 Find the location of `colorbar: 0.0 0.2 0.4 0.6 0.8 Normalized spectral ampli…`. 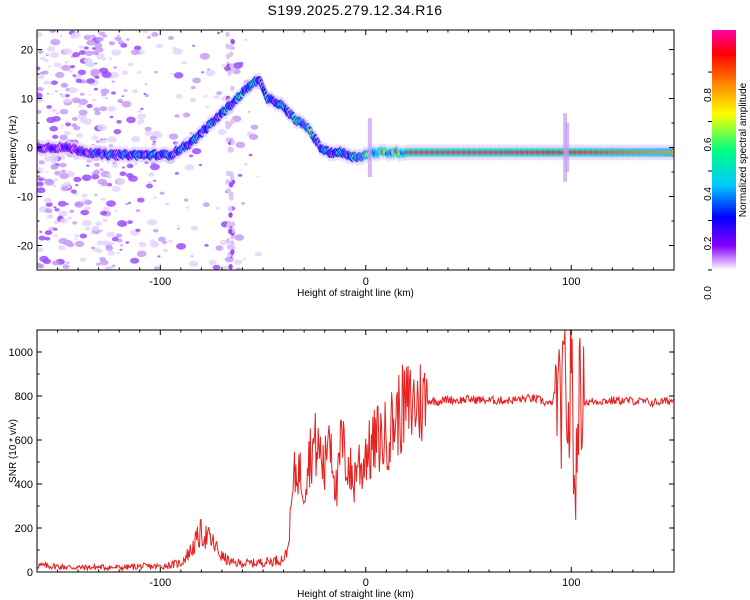

colorbar: 0.0 0.2 0.4 0.6 0.8 Normalized spectral ampli… is located at coordinates (726, 165).